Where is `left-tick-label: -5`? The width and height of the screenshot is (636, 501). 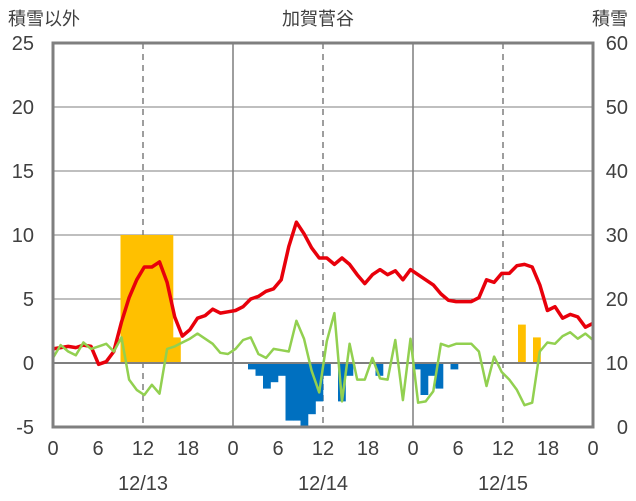
left-tick-label: -5 is located at coordinates (25, 428).